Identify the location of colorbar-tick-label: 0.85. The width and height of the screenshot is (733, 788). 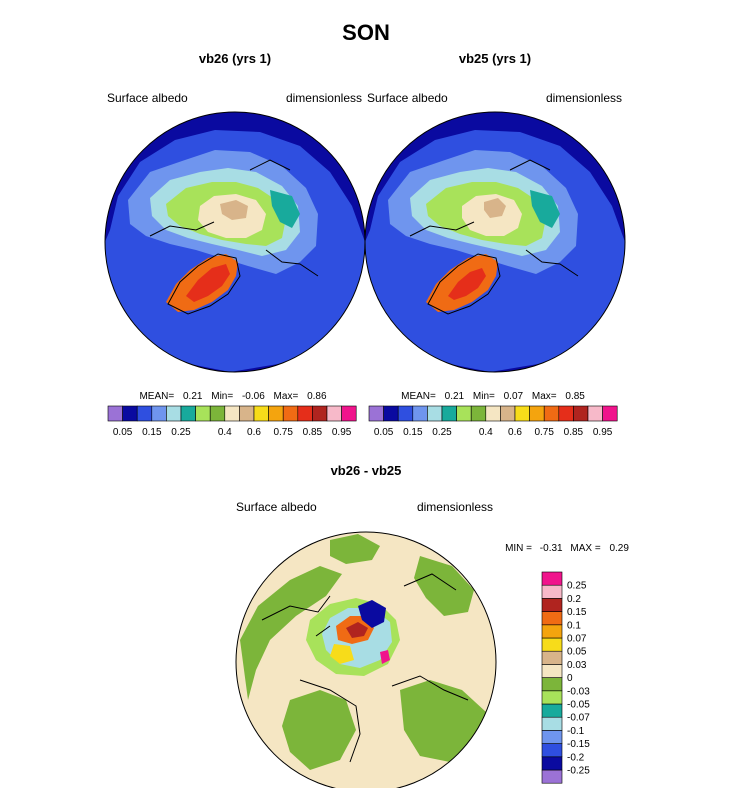
(313, 432).